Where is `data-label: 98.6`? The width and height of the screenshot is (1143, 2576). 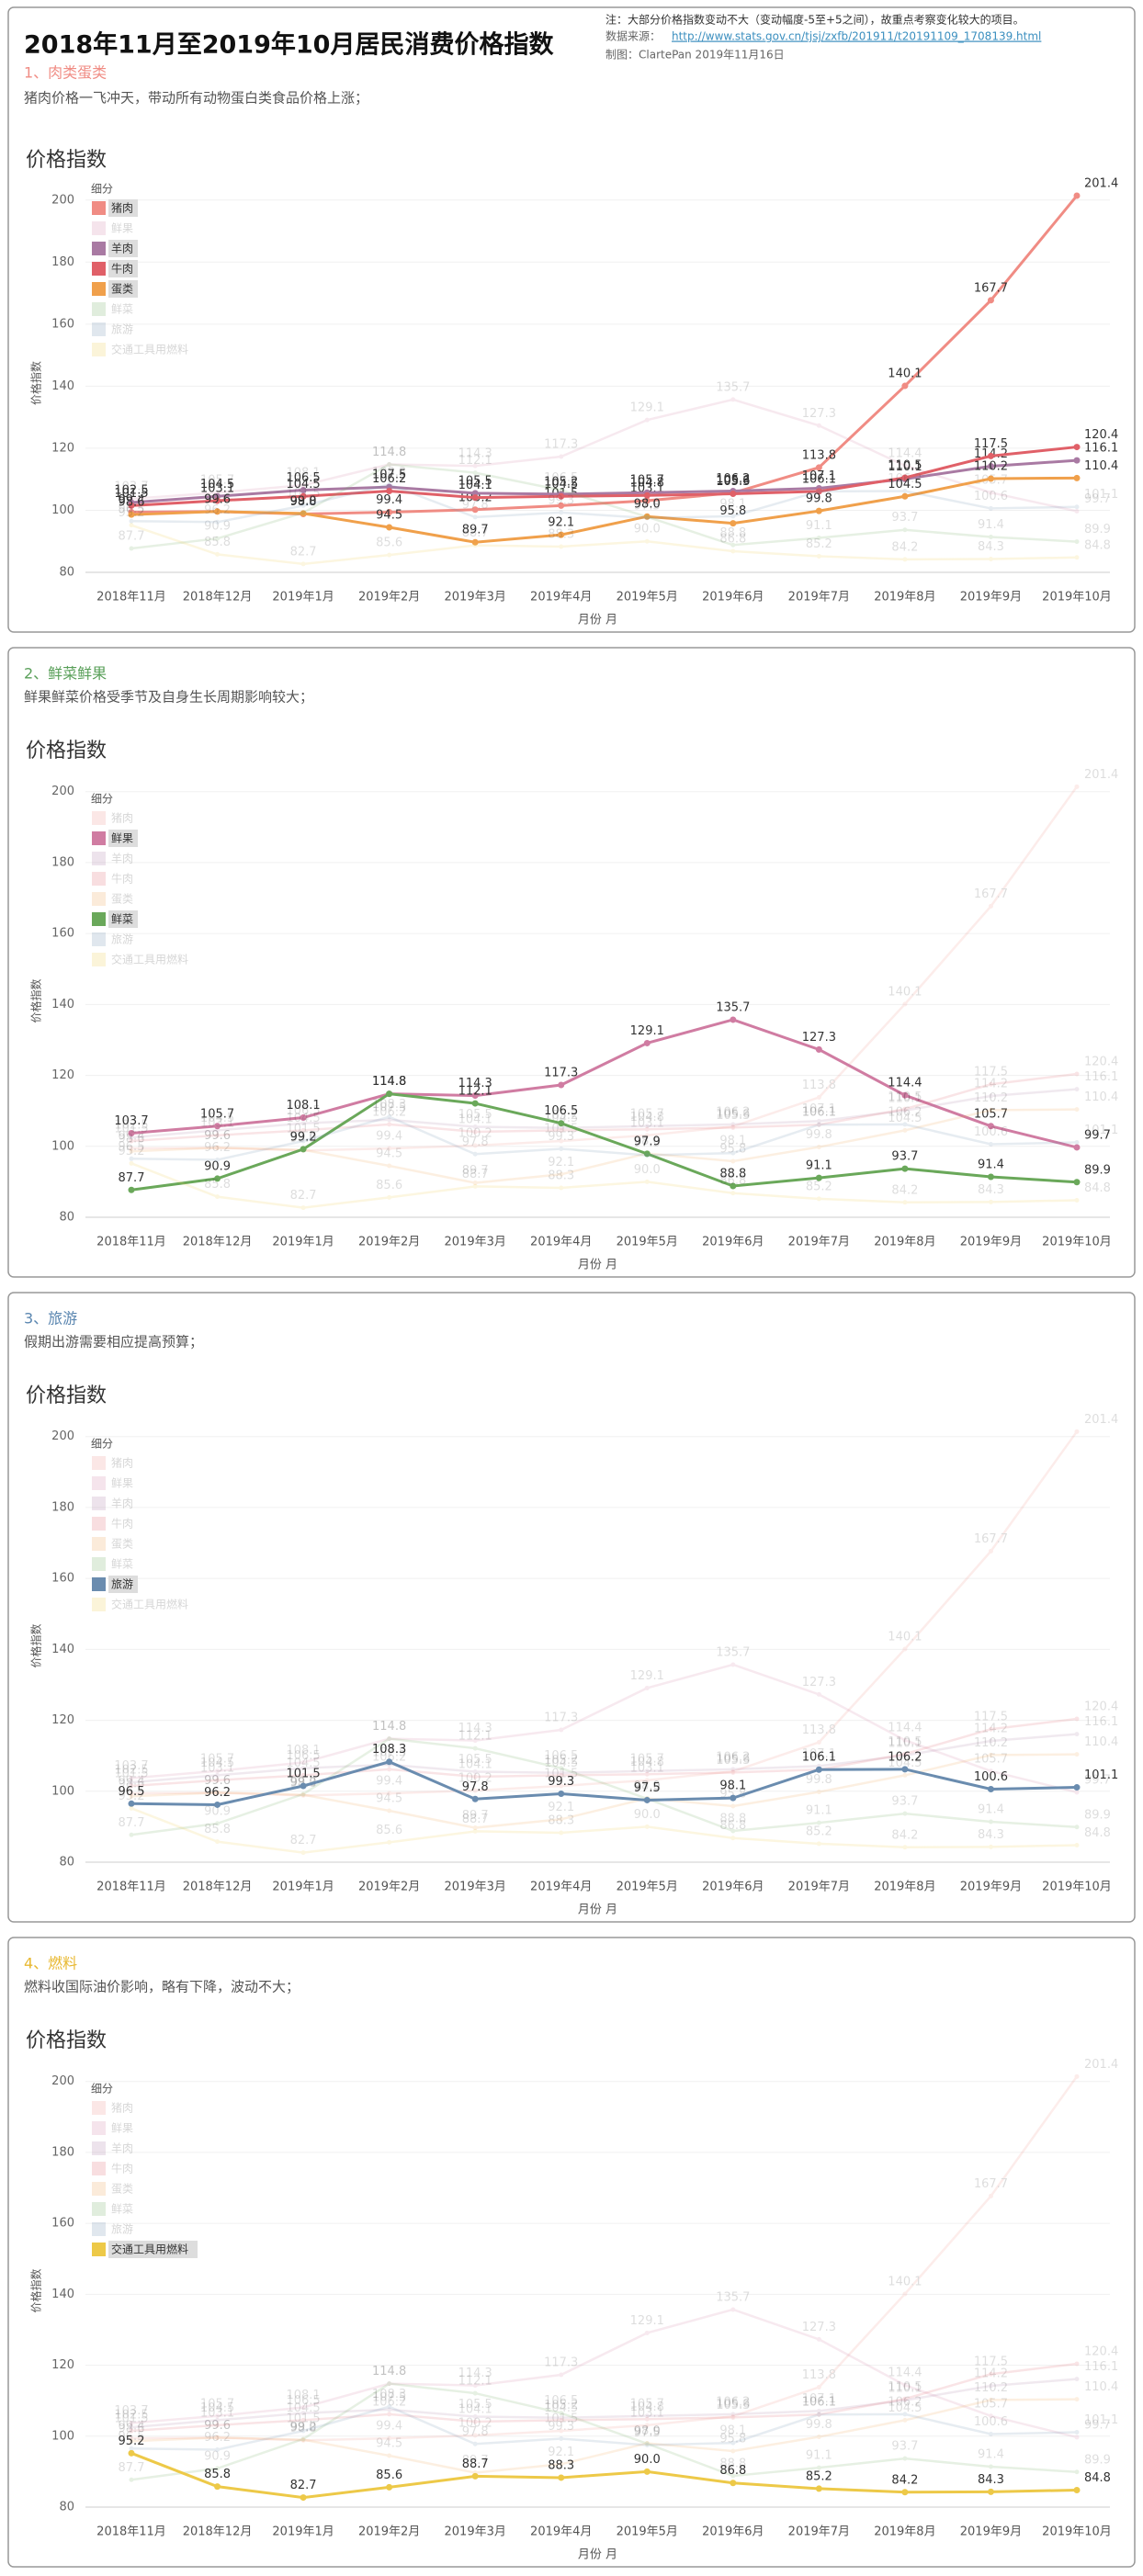
data-label: 98.6 is located at coordinates (132, 1140).